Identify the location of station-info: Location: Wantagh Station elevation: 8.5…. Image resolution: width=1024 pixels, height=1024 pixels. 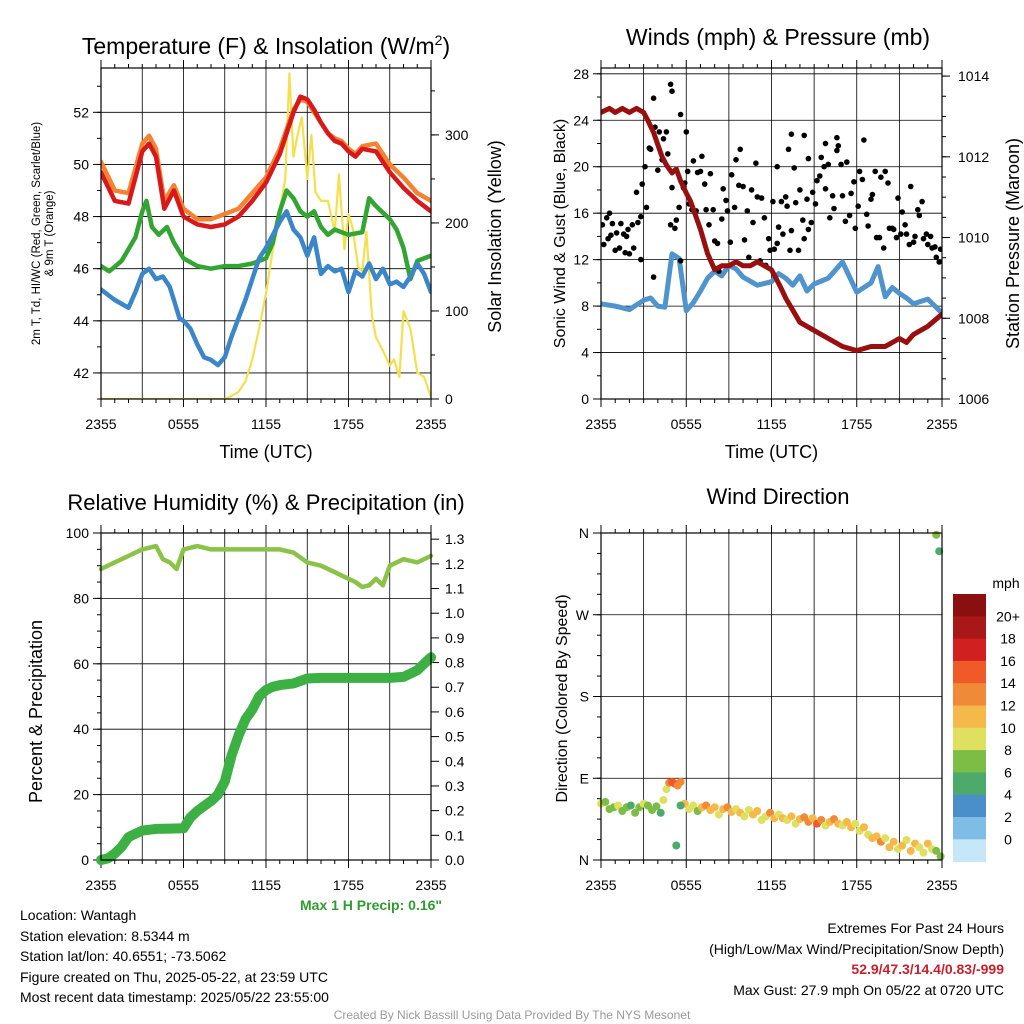
(174, 956).